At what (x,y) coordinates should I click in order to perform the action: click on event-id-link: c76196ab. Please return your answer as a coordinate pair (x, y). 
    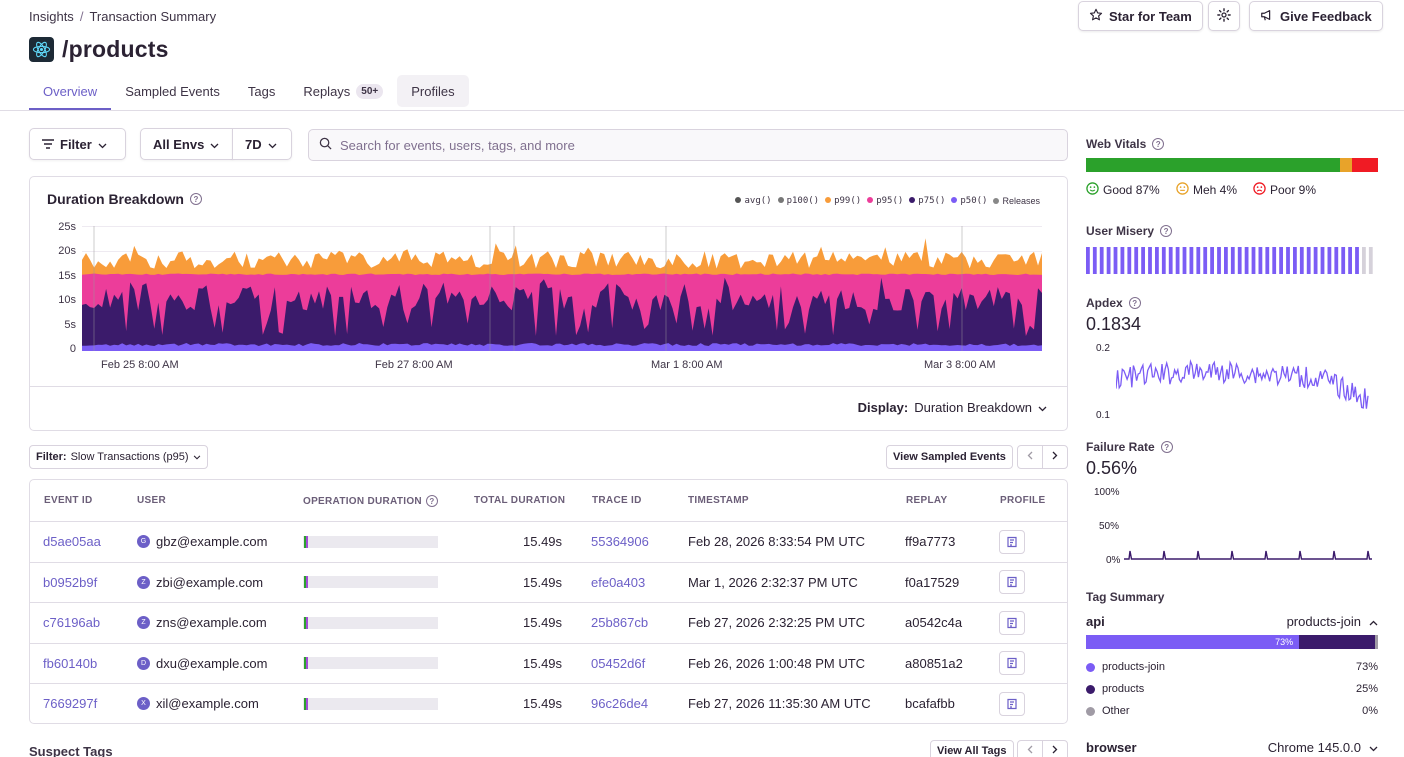
    Looking at the image, I should click on (72, 622).